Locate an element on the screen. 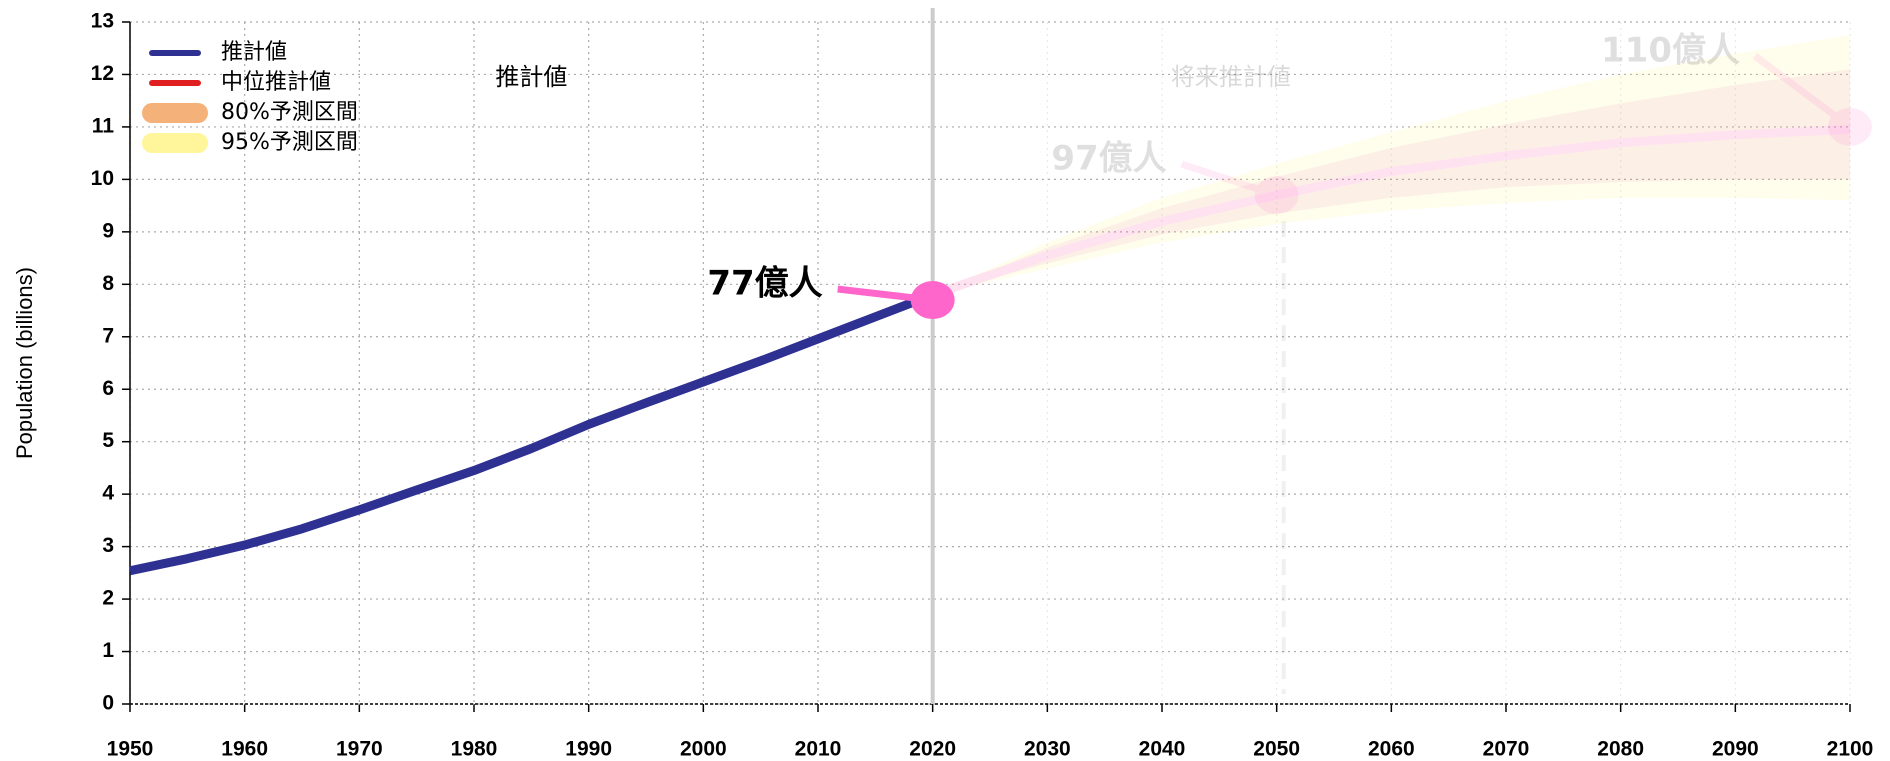 The width and height of the screenshot is (1890, 761). x-tick-label: 2090 is located at coordinates (1735, 749).